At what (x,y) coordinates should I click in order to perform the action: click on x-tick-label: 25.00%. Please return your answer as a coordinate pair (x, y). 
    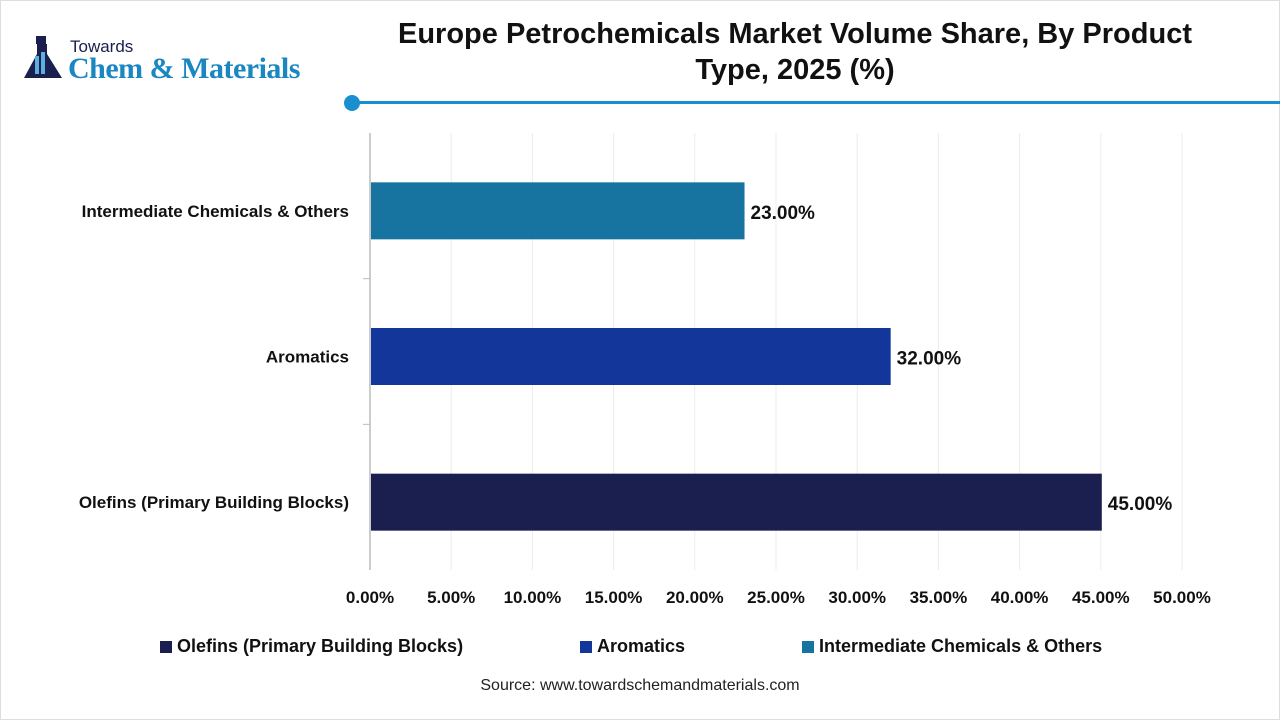
    Looking at the image, I should click on (776, 597).